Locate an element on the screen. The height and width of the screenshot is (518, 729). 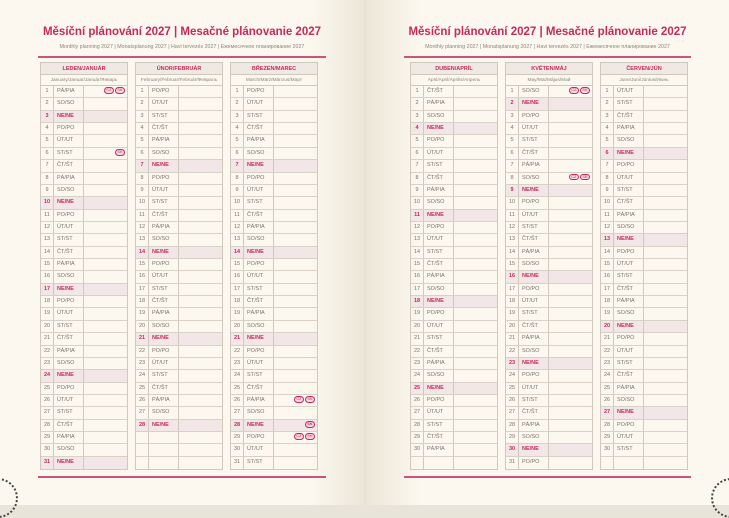
day-row: 30 ÚT/UT is located at coordinates (274, 450).